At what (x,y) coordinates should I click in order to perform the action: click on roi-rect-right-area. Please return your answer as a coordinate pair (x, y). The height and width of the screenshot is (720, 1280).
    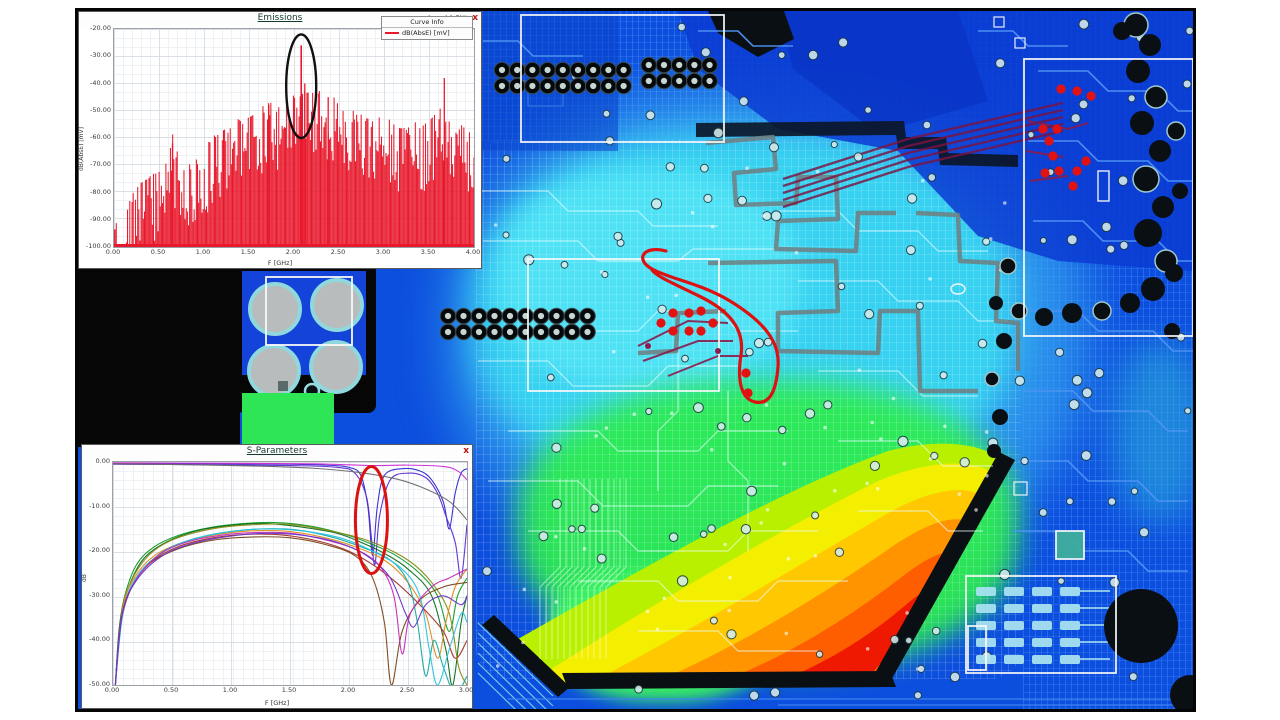
    Looking at the image, I should click on (1108, 197).